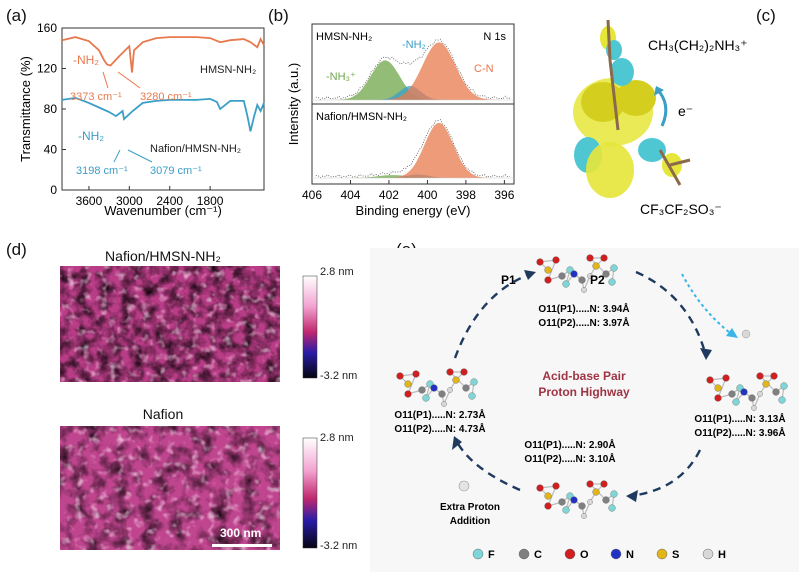 Image resolution: width=799 pixels, height=572 pixels. I want to click on afm-image-nafion, so click(170, 488).